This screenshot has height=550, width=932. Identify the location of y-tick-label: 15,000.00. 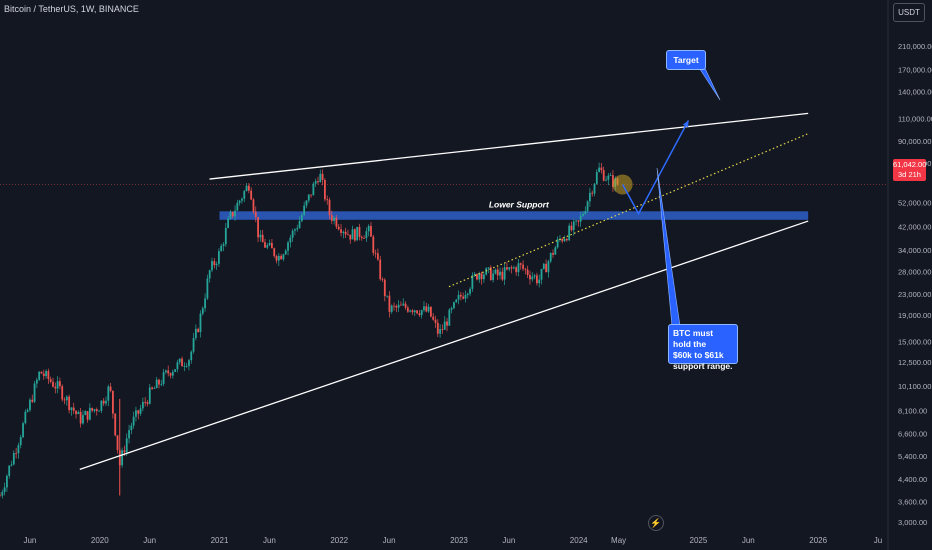
(914, 342).